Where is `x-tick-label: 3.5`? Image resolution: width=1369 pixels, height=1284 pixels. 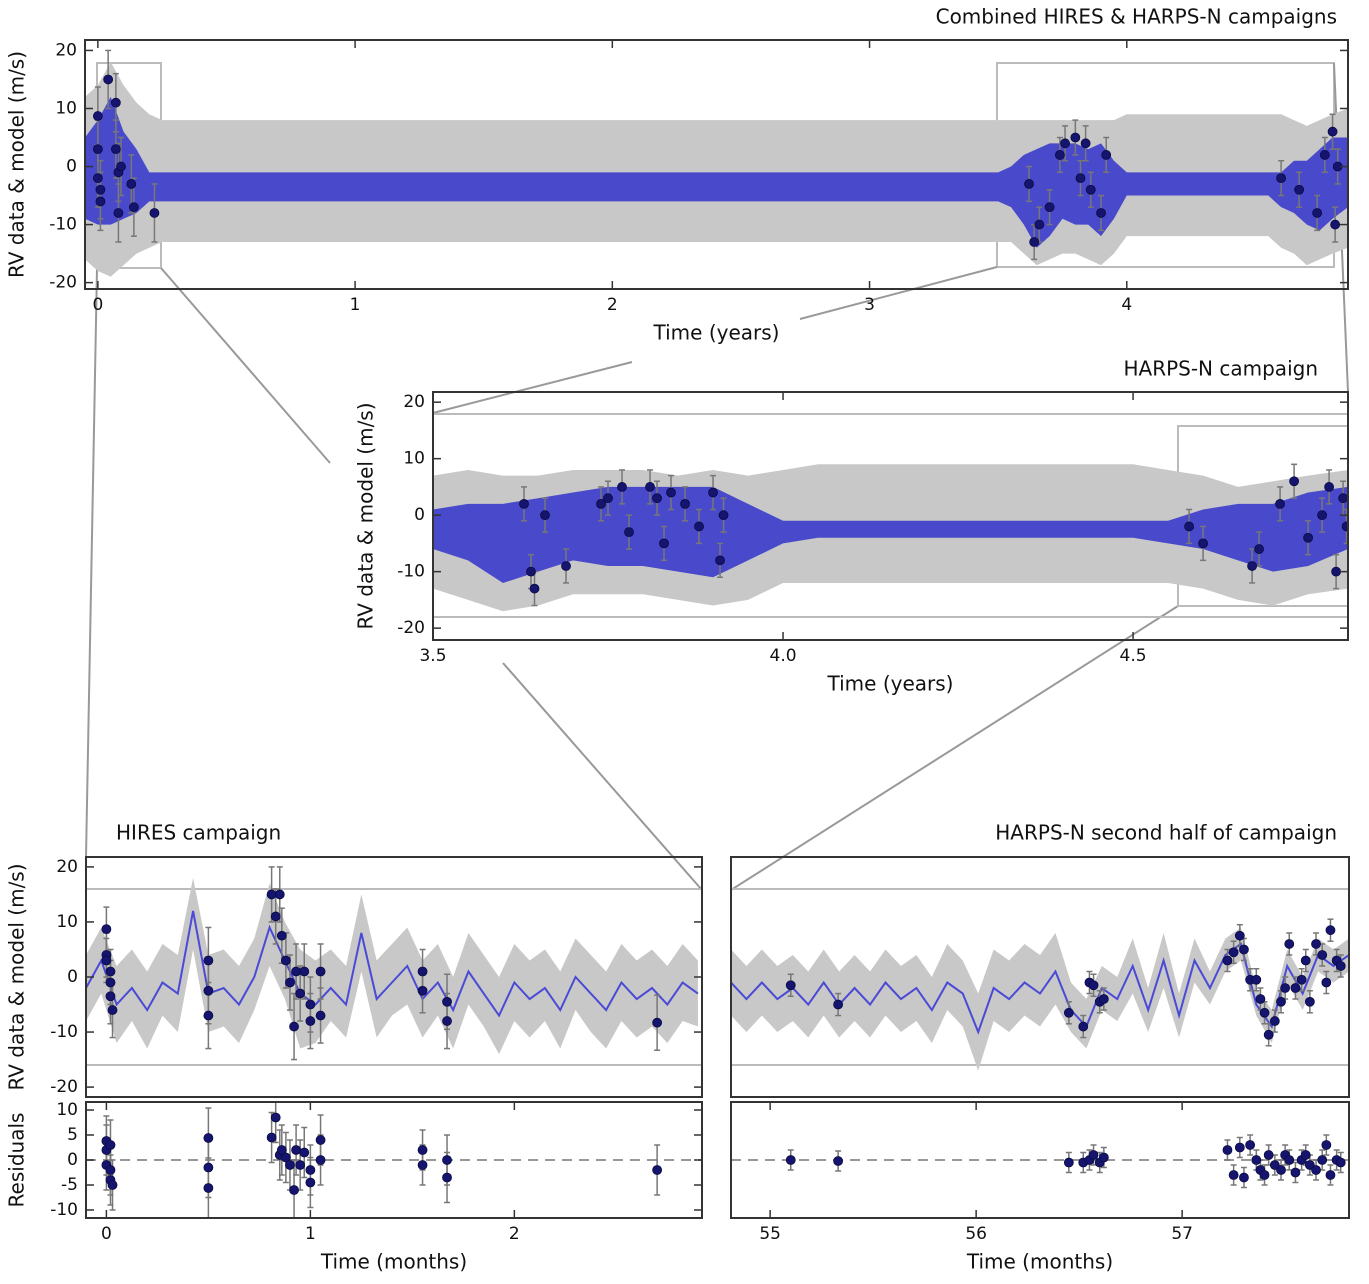 x-tick-label: 3.5 is located at coordinates (432, 656).